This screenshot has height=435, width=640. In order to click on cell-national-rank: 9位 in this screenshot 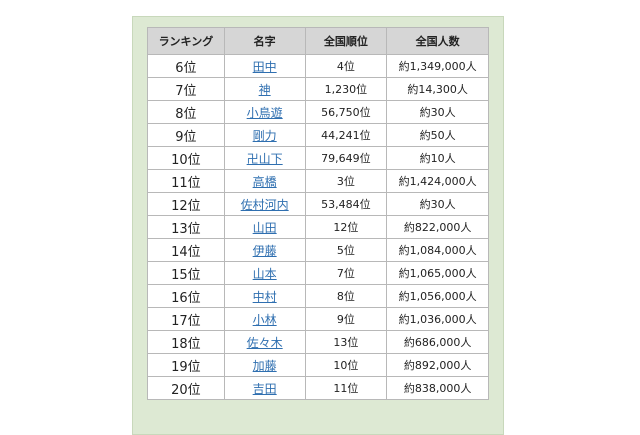, I will do `click(346, 319)`.